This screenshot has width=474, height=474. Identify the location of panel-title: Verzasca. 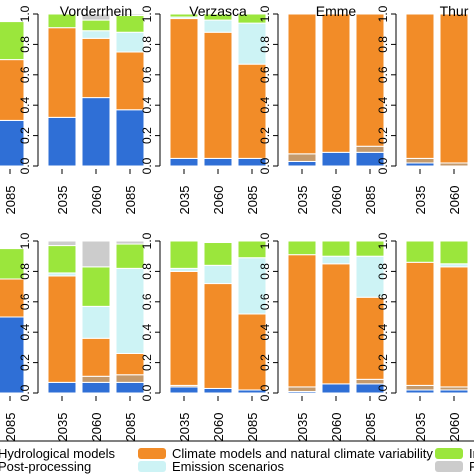
(218, 11).